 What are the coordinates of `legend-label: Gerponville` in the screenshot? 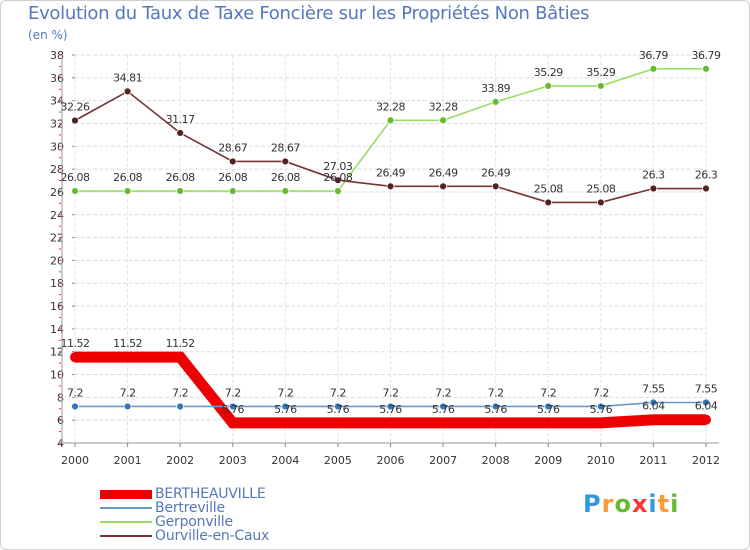 It's located at (194, 522).